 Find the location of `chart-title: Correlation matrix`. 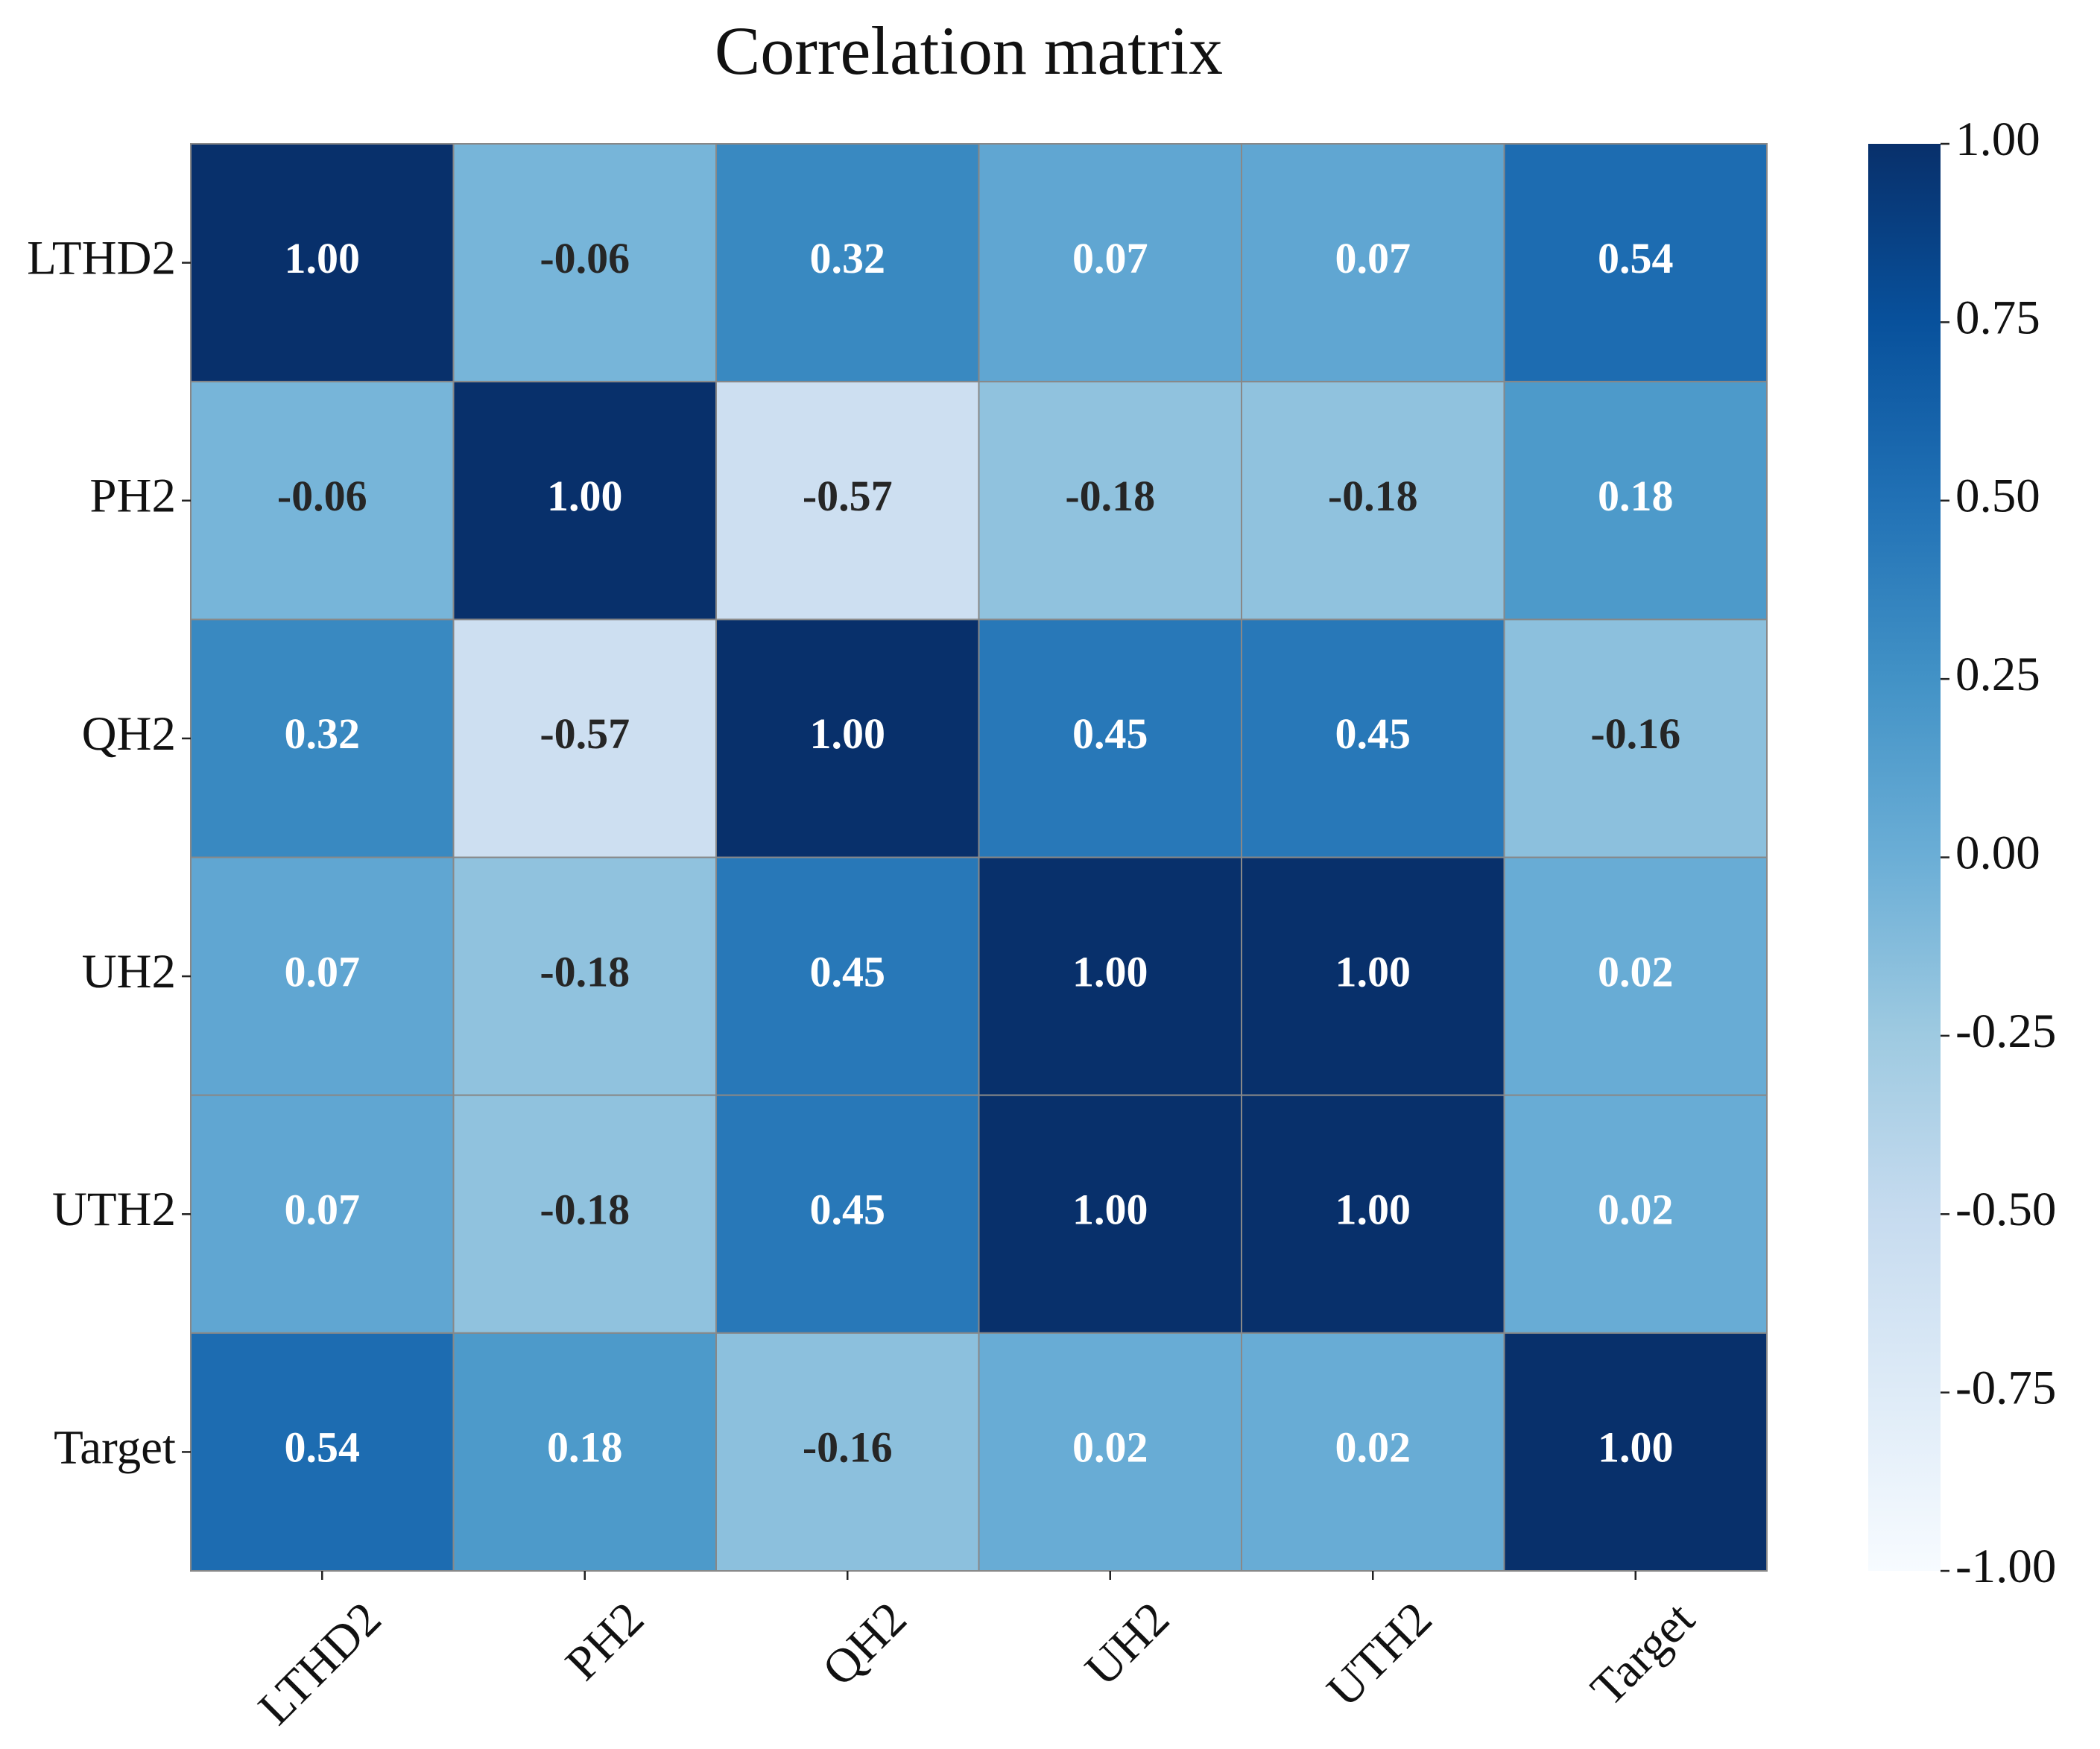

chart-title: Correlation matrix is located at coordinates (969, 51).